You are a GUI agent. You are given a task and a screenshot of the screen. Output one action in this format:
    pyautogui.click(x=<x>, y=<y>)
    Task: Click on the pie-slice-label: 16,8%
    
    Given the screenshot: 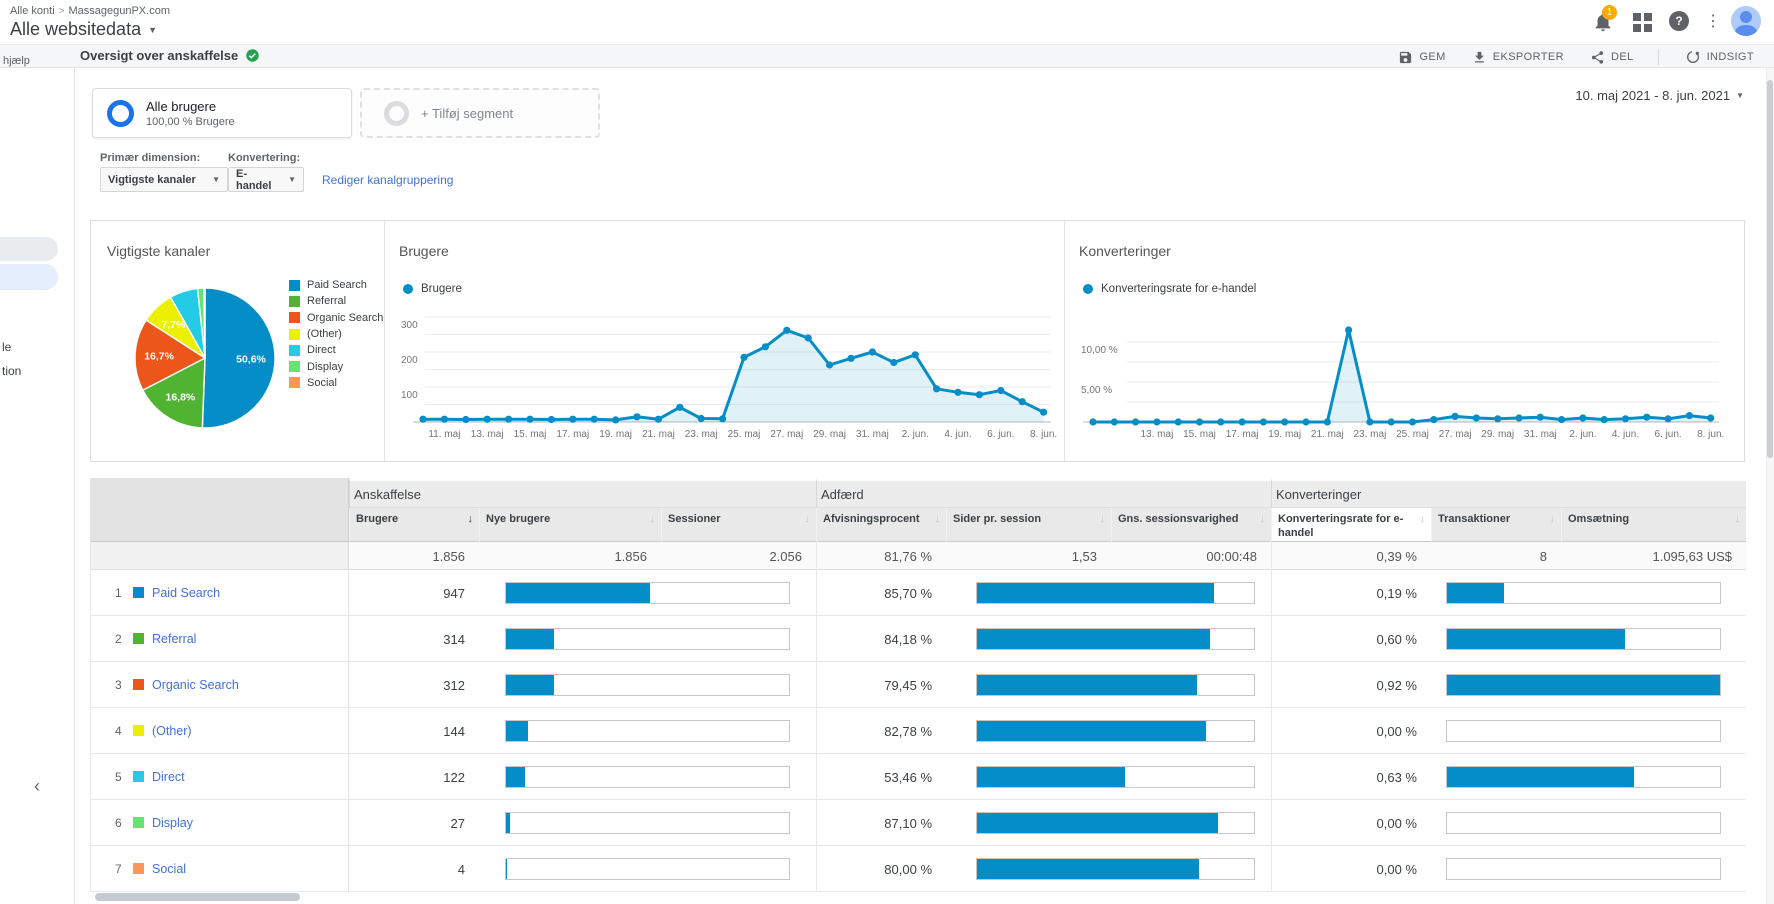 What is the action you would take?
    pyautogui.click(x=181, y=397)
    